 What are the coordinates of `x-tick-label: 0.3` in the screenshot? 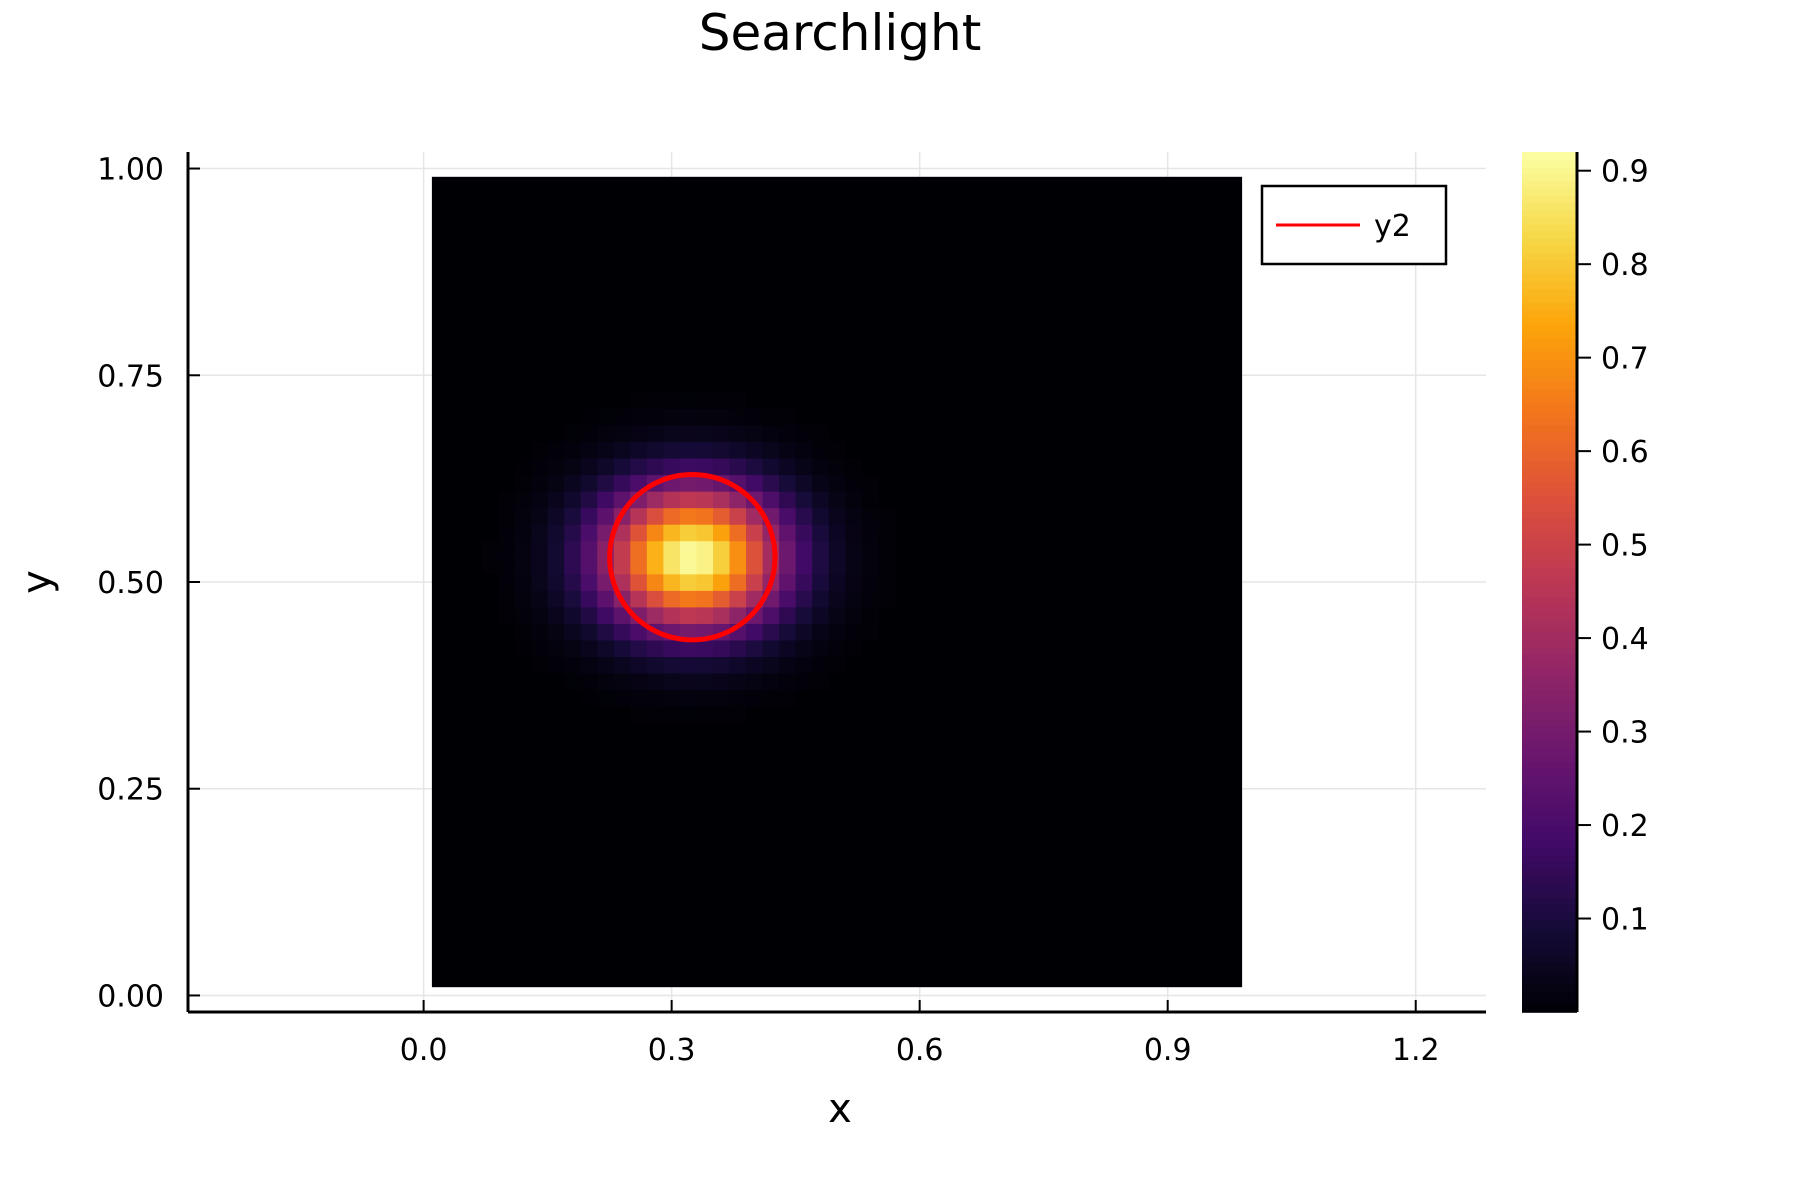 It's located at (672, 1050).